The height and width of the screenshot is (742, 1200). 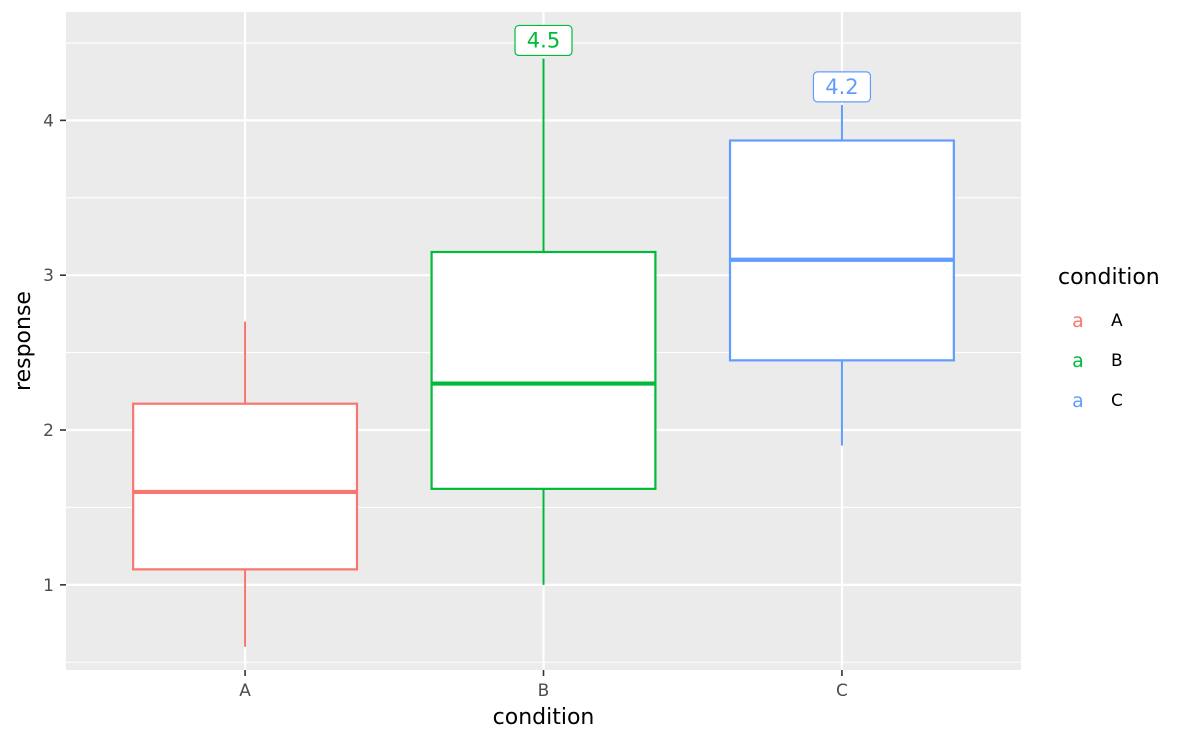 I want to click on x-tick-label: A, so click(x=245, y=691).